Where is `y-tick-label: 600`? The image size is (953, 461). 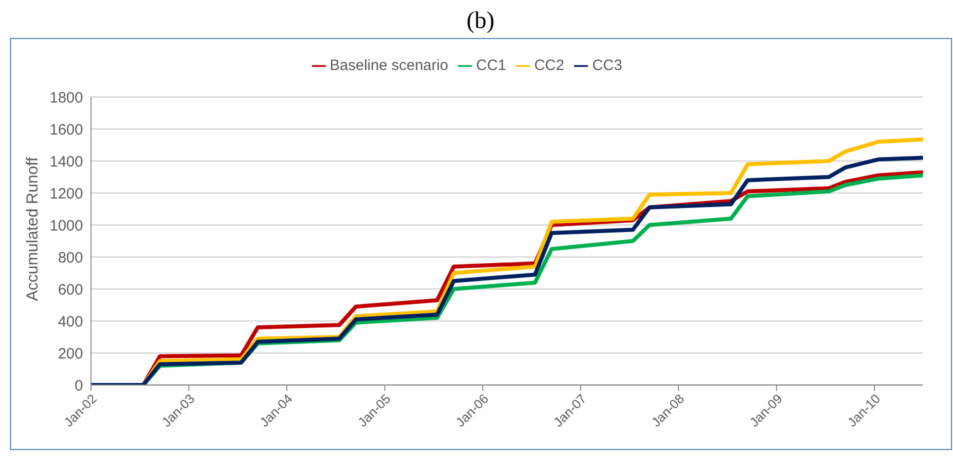
y-tick-label: 600 is located at coordinates (70, 289).